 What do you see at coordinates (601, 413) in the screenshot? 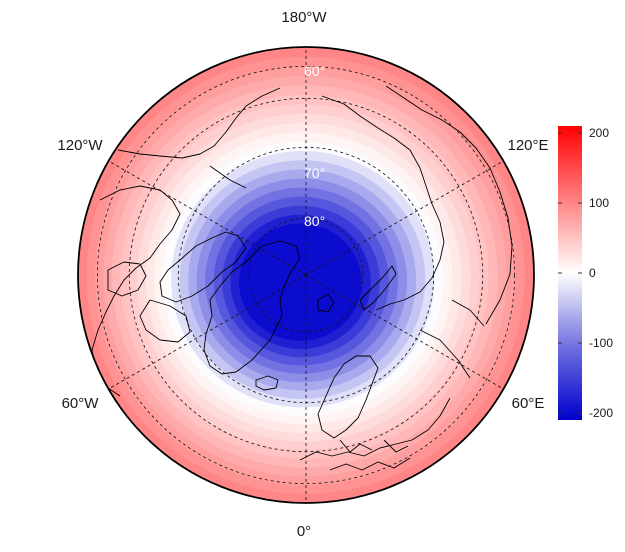
I see `colorbar-tick-label: -200` at bounding box center [601, 413].